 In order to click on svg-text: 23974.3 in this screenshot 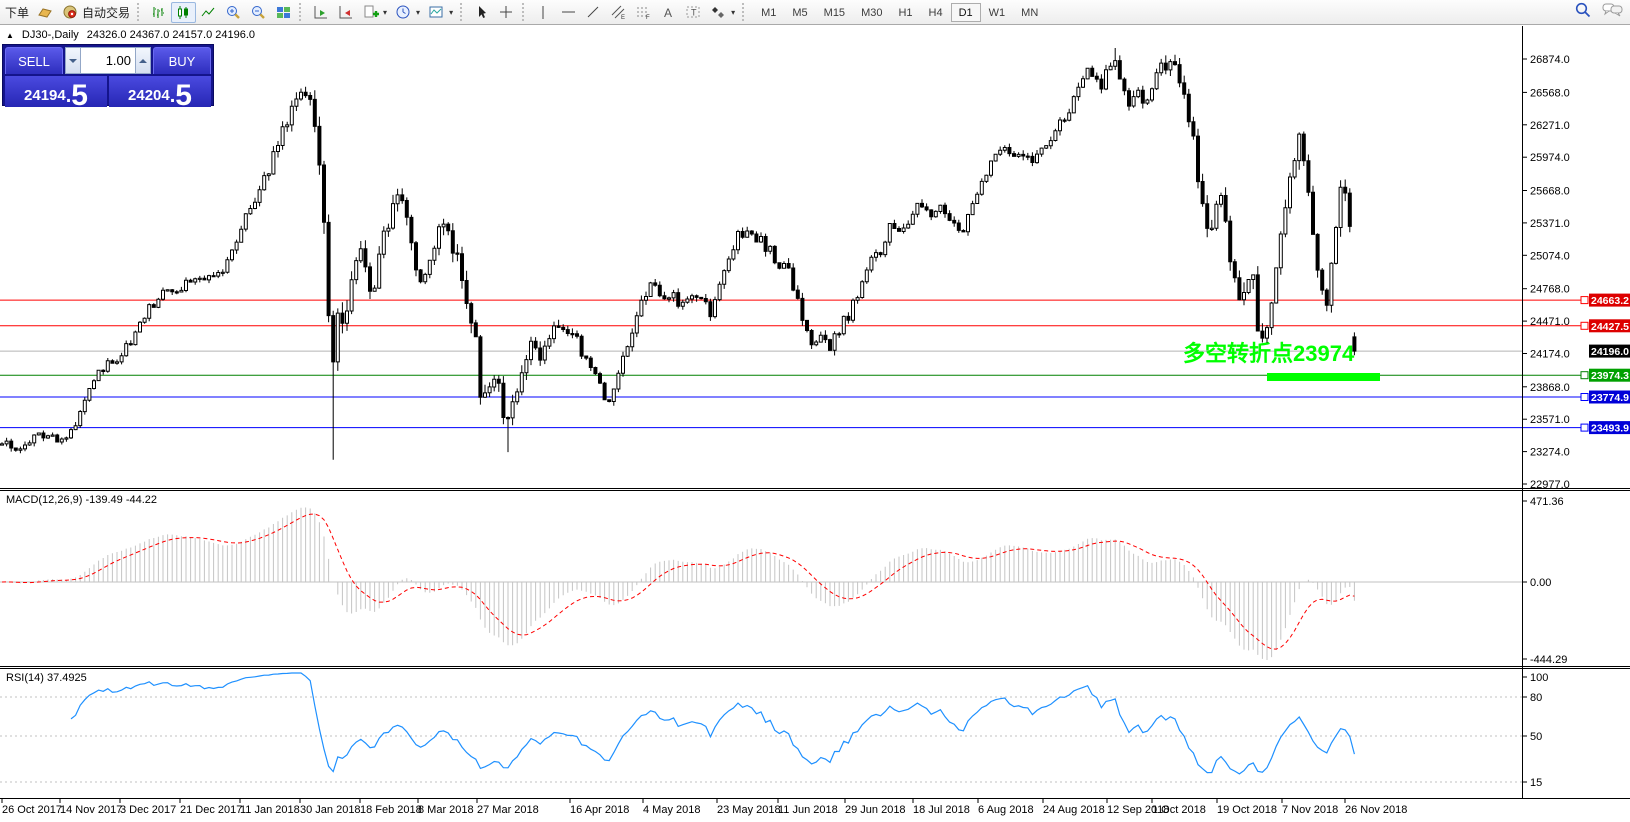, I will do `click(1610, 376)`.